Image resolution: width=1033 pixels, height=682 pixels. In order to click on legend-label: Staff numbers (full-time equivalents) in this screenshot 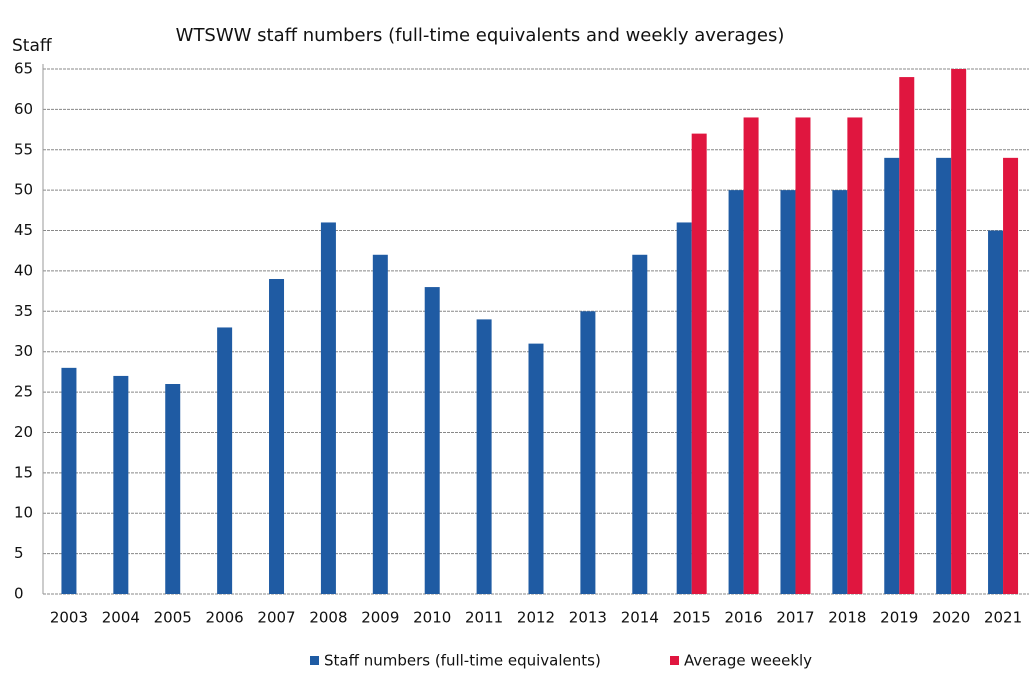, I will do `click(462, 661)`.